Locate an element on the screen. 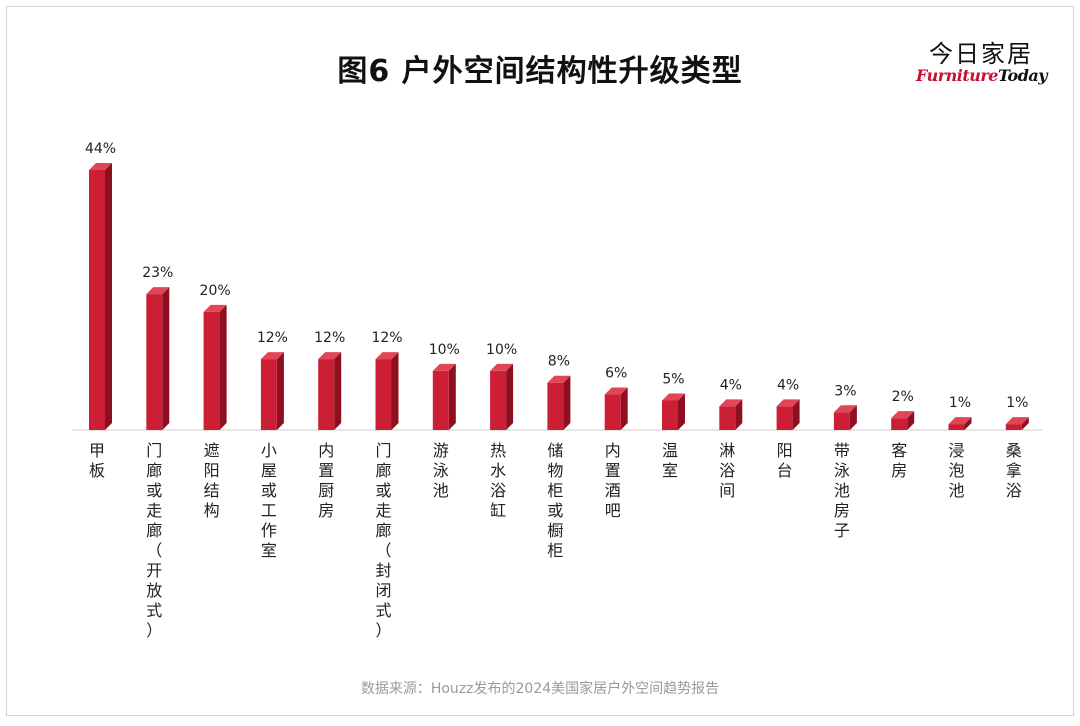 The height and width of the screenshot is (726, 1080). data-label: 20% is located at coordinates (215, 291).